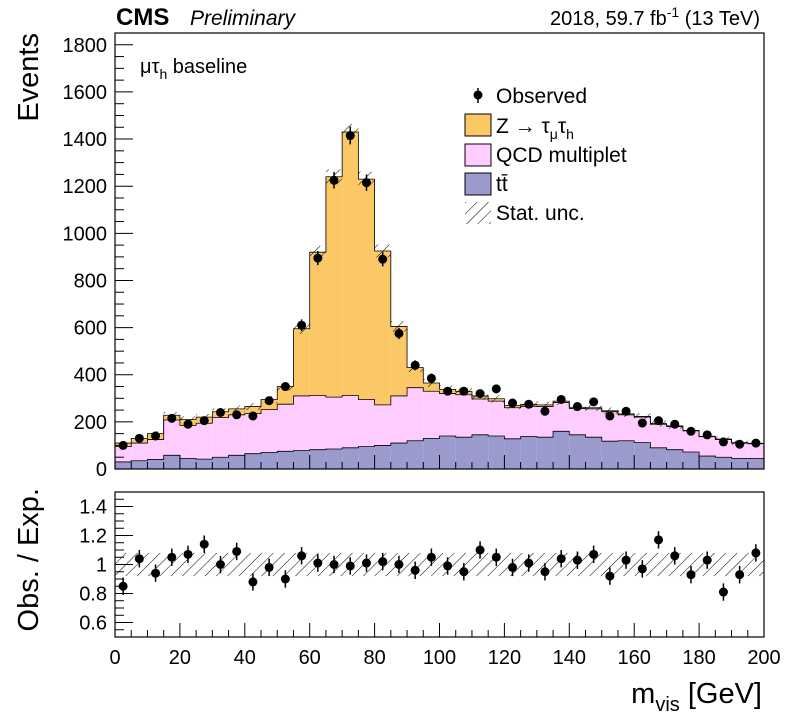 This screenshot has width=796, height=722. I want to click on main-x-axis-ticks, so click(439, 462).